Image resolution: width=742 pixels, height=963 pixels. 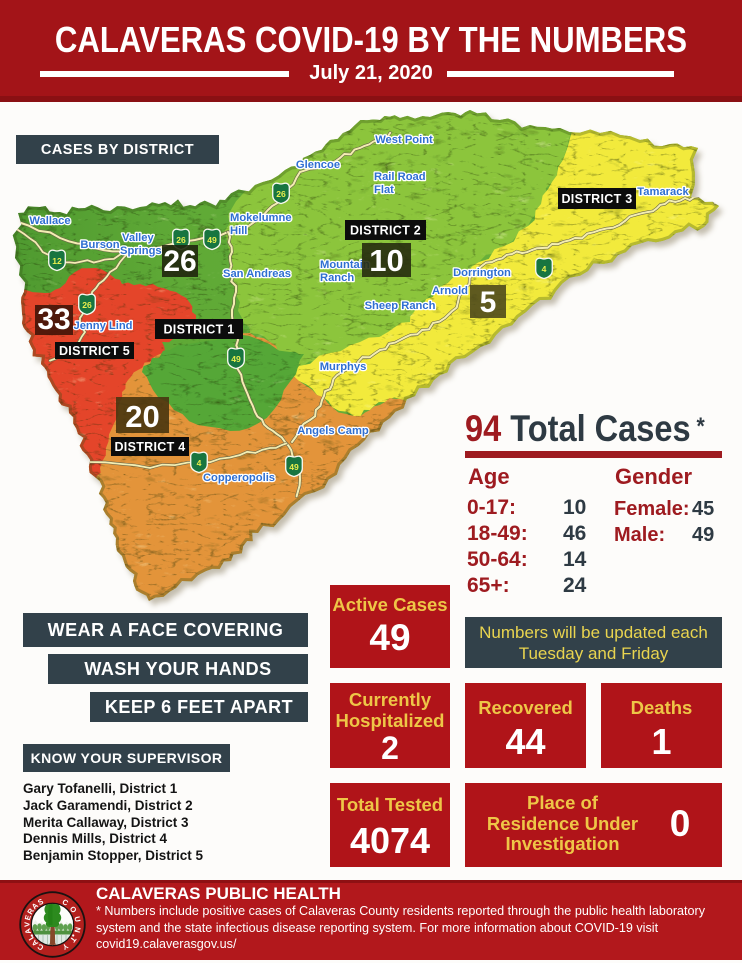 I want to click on svg-text: Hill, so click(x=238, y=231).